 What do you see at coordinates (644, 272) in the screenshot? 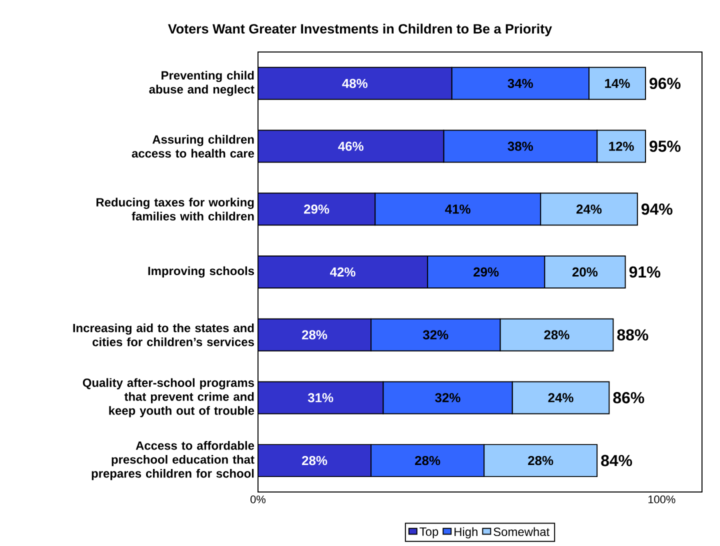
I see `total-label: 91%` at bounding box center [644, 272].